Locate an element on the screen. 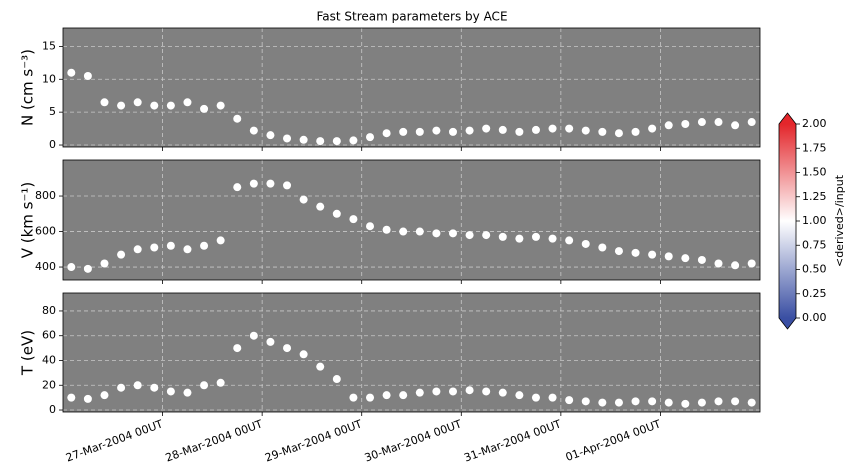 This screenshot has width=848, height=466. y-tick-label: 600 is located at coordinates (45, 231).